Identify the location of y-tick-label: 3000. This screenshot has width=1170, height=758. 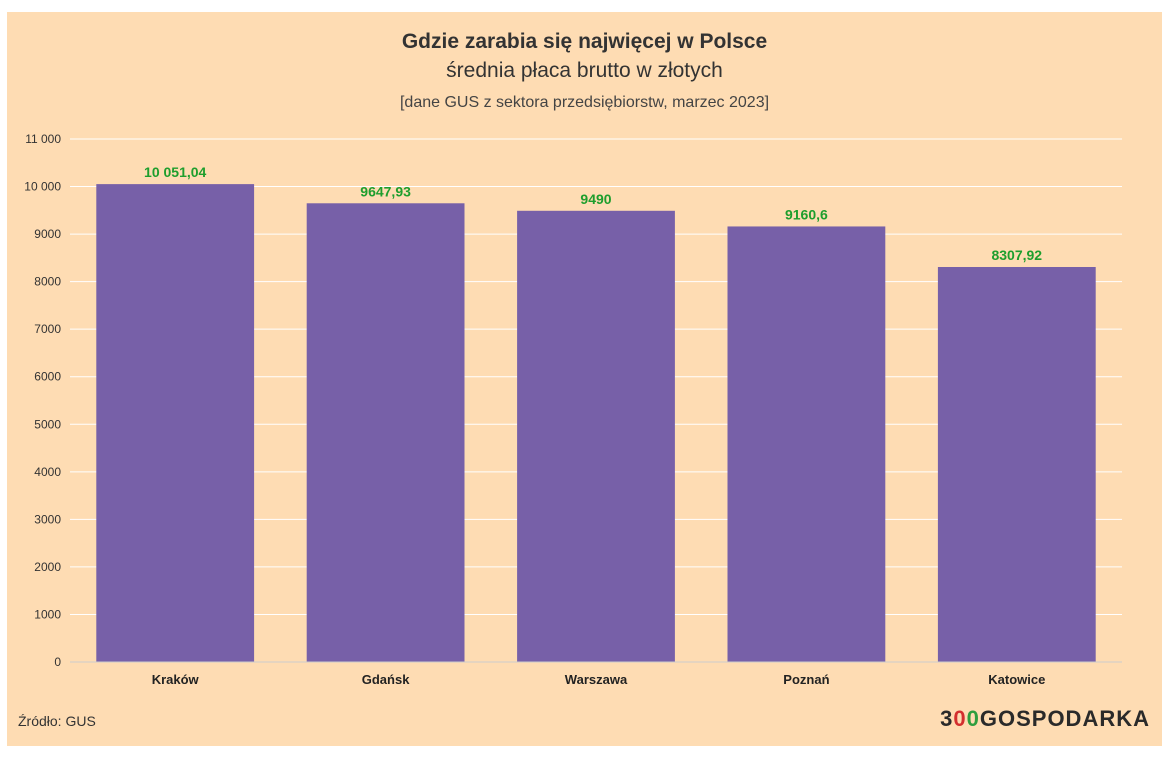
(47, 519).